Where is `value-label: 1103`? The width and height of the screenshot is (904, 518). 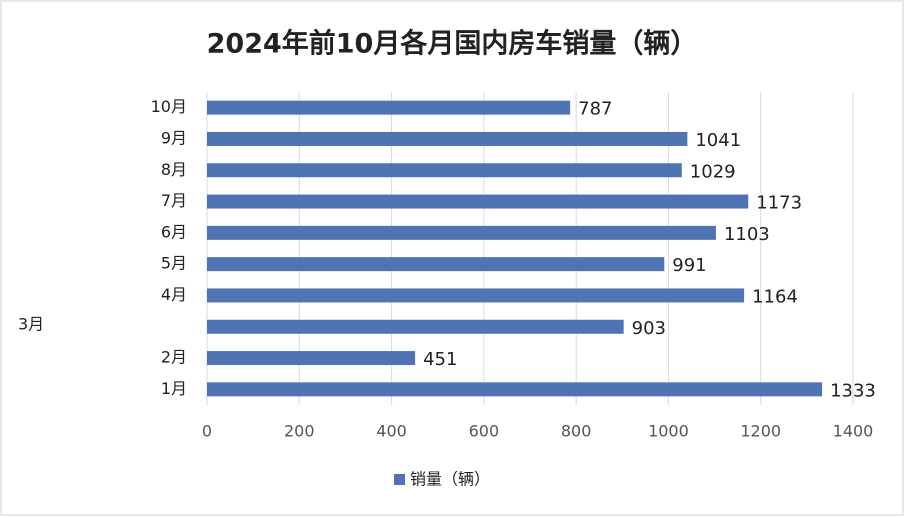 value-label: 1103 is located at coordinates (747, 234).